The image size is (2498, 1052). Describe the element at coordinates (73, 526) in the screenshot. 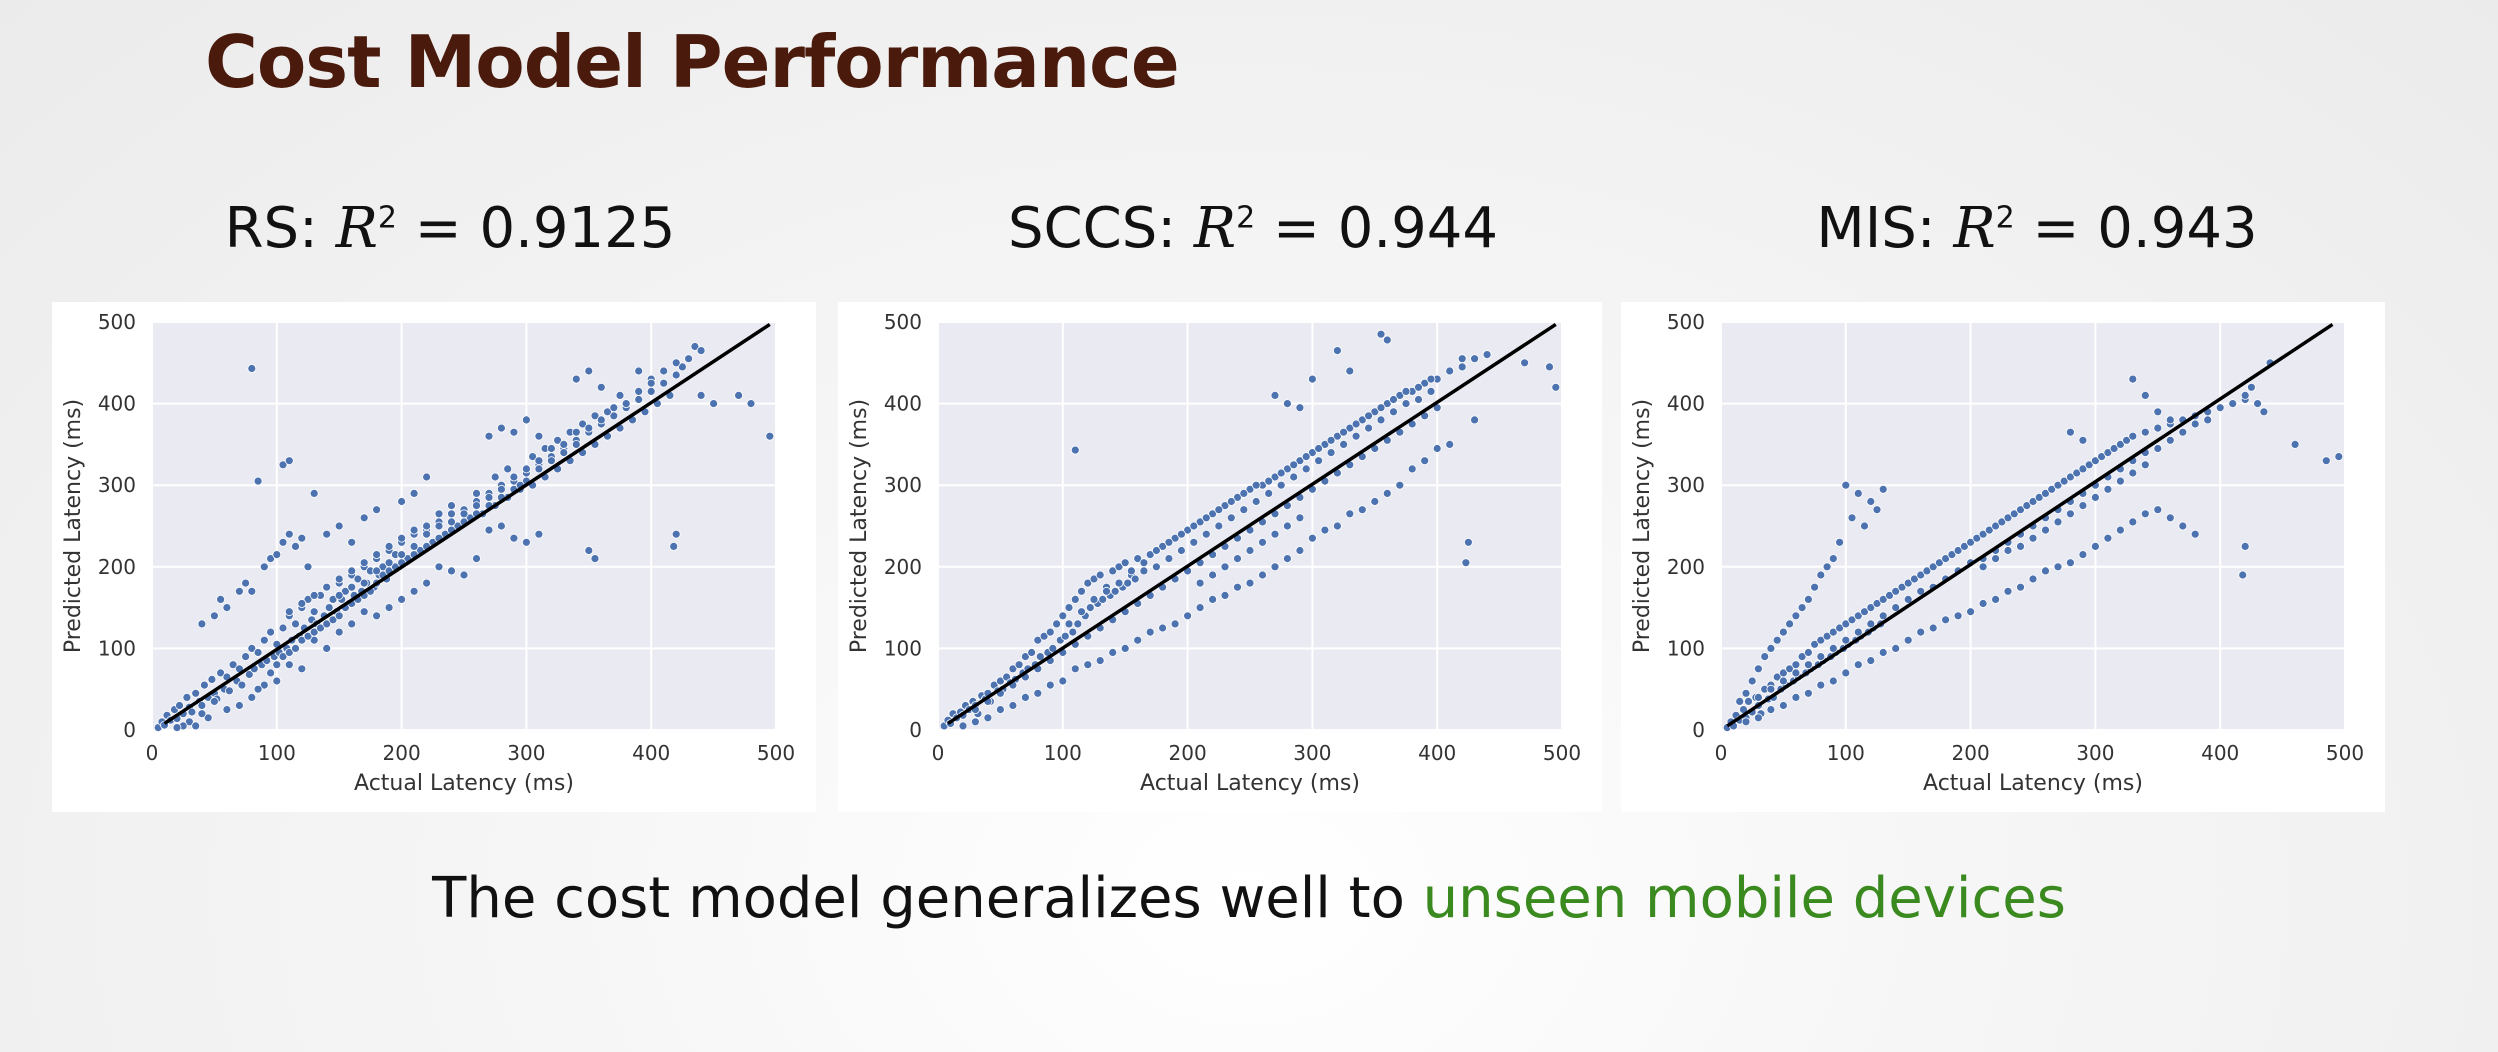

I see `y-axis-label: Predicted Latency (ms)` at that location.